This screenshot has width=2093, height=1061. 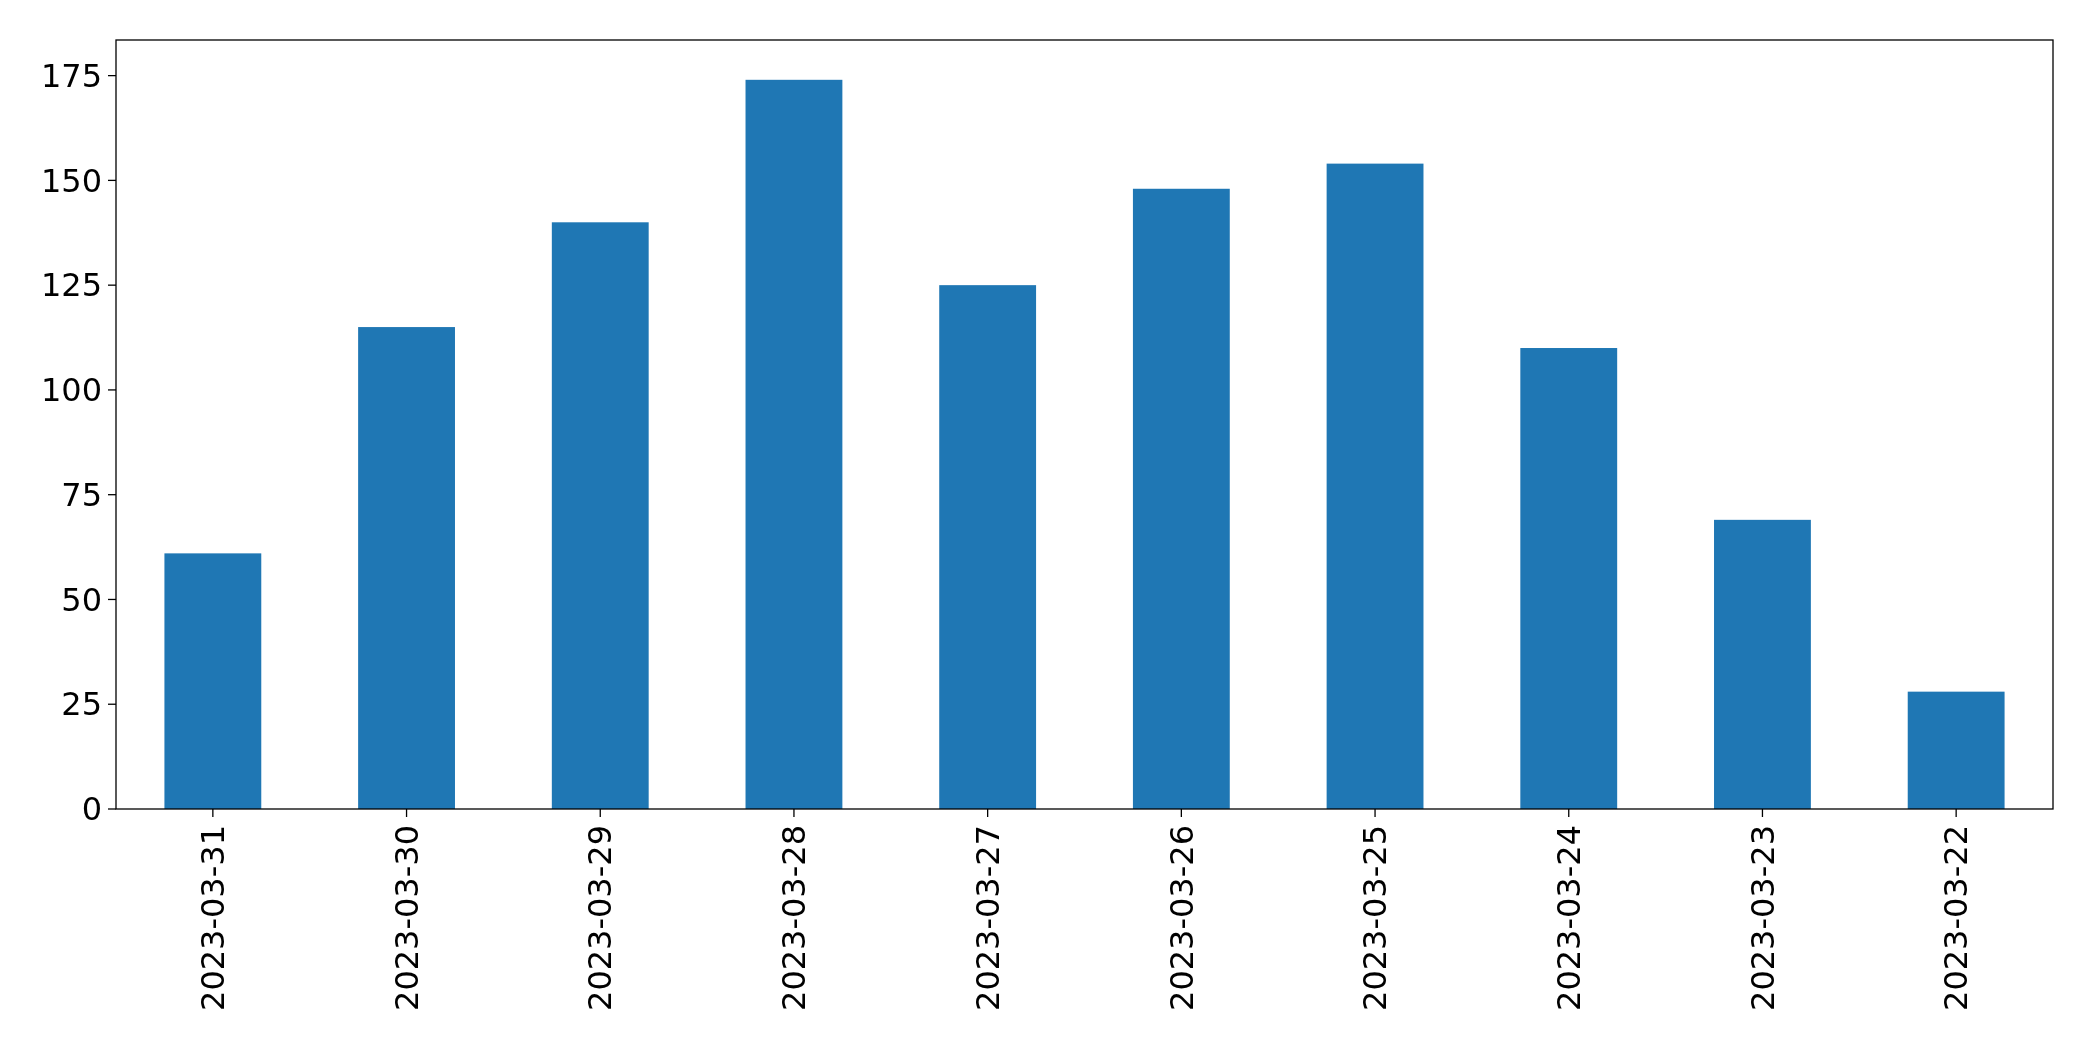 I want to click on x-tick-label: 2023-03-26, so click(x=1181, y=918).